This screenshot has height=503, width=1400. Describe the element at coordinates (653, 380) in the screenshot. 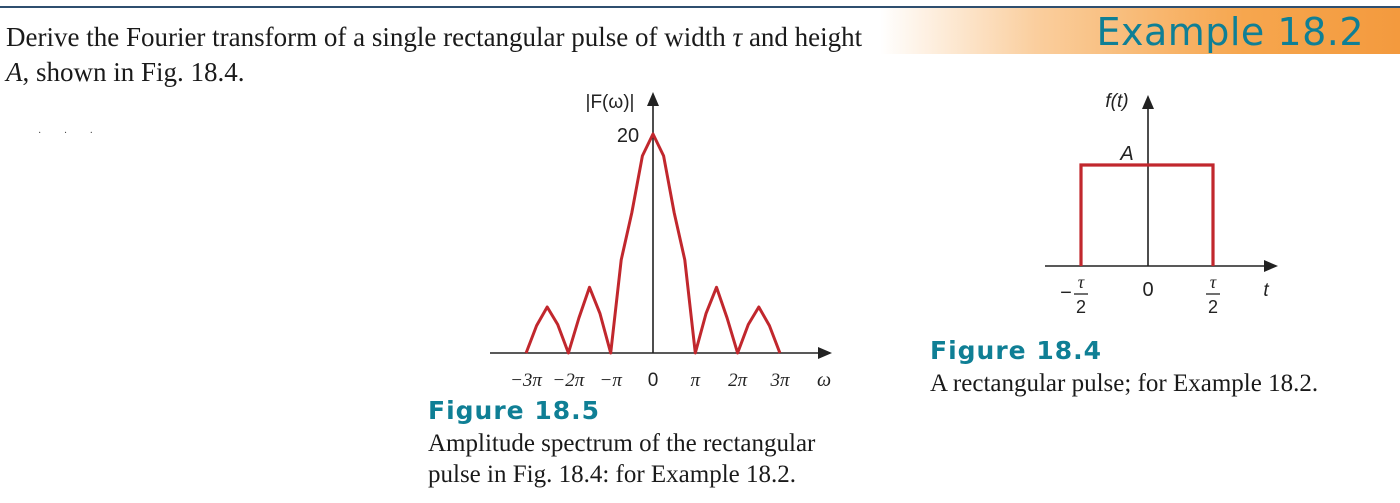

I see `spectrum-tick-label: 0` at that location.